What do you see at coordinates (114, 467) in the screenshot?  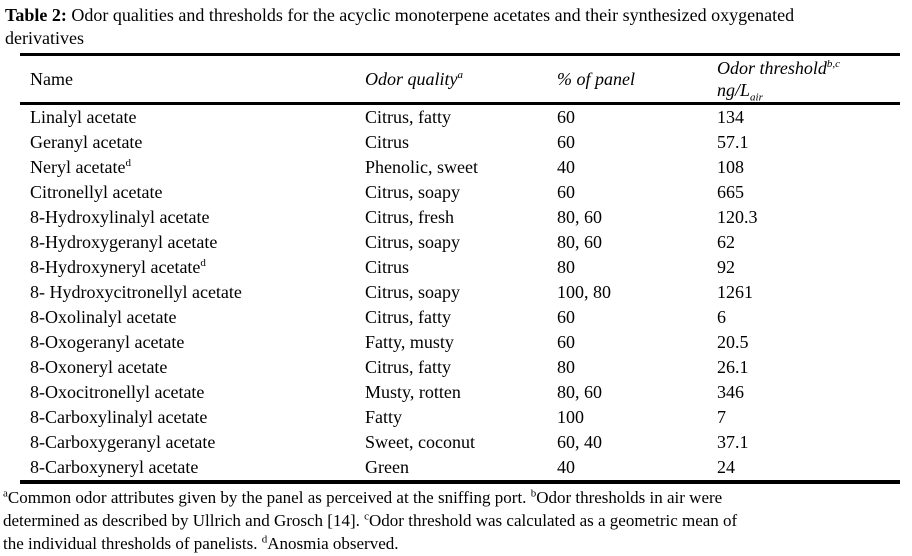 I see `name-cell: 8-Carboxyneryl acetate` at bounding box center [114, 467].